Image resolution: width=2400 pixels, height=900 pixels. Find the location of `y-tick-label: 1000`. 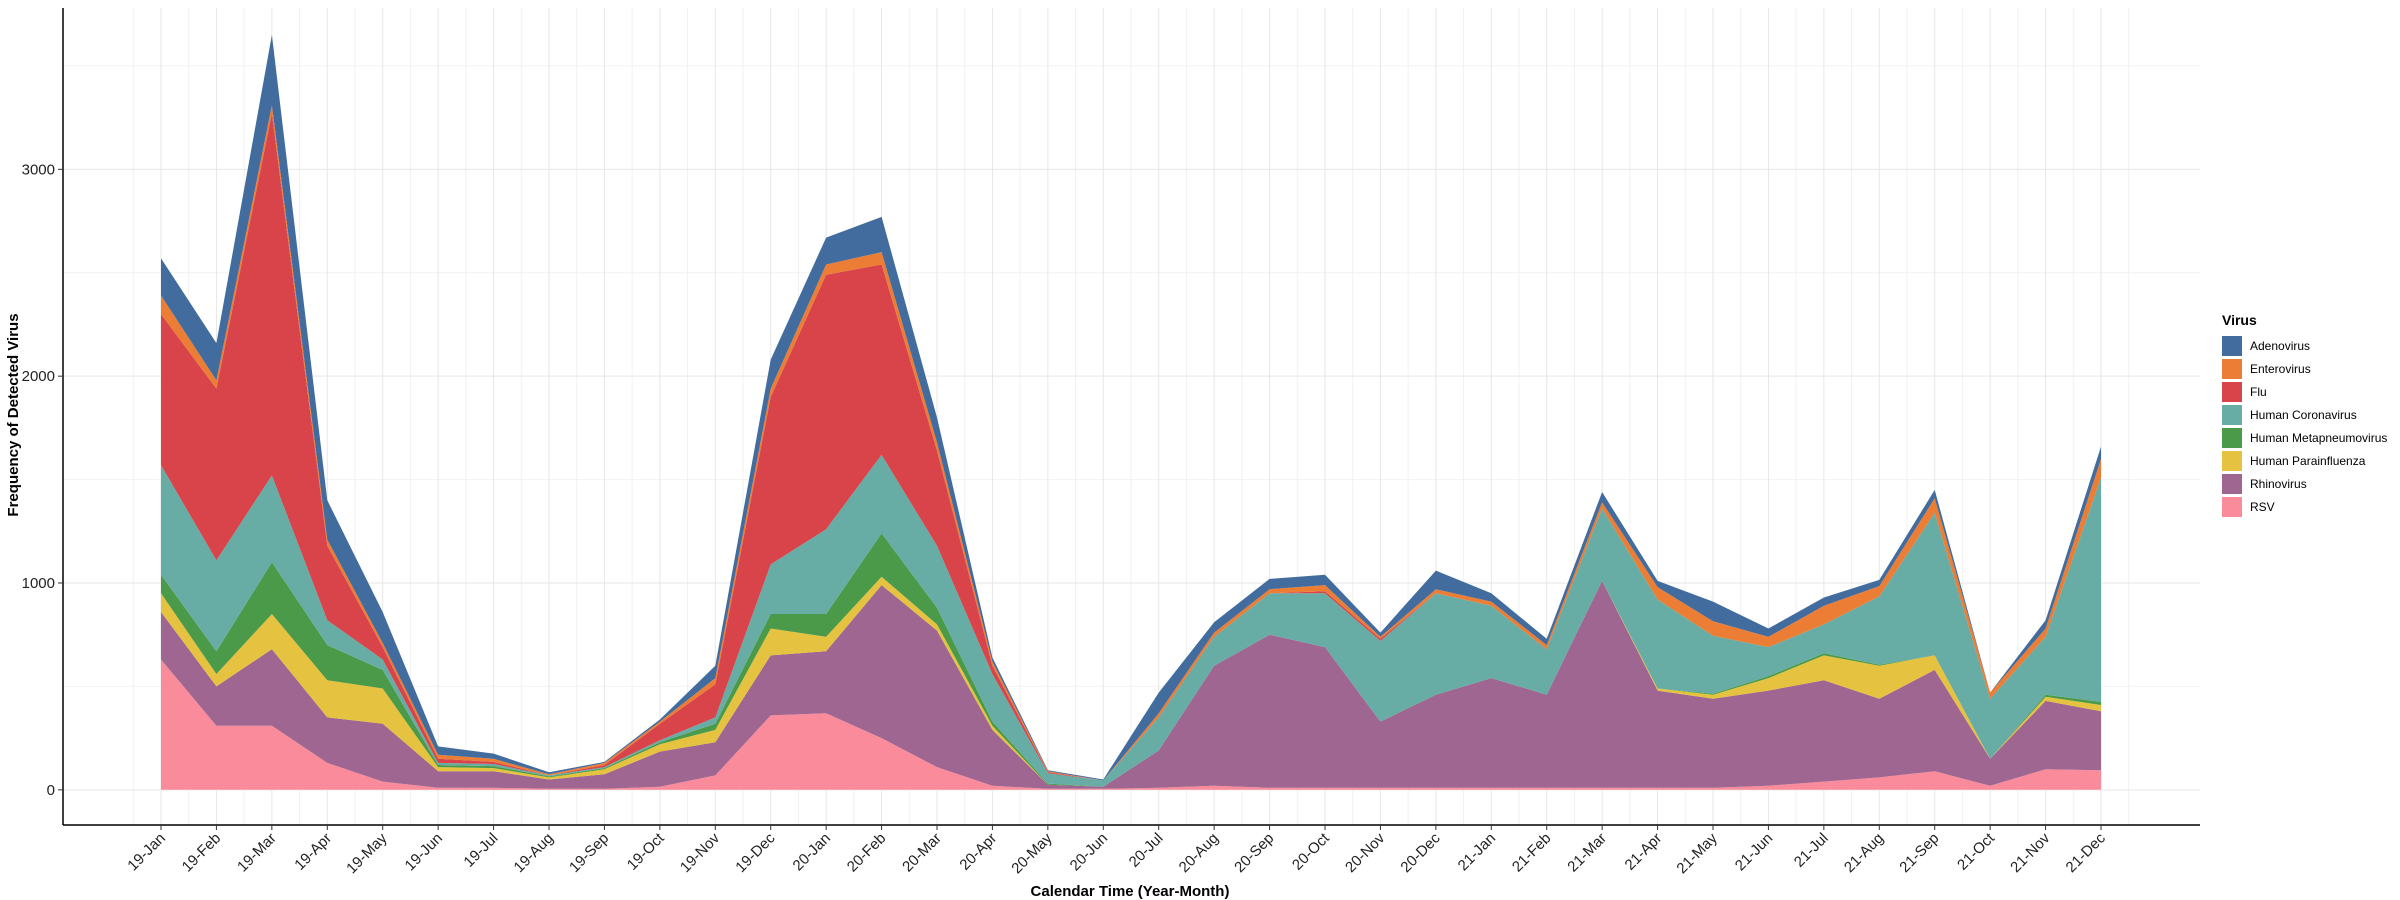

y-tick-label: 1000 is located at coordinates (38, 583).